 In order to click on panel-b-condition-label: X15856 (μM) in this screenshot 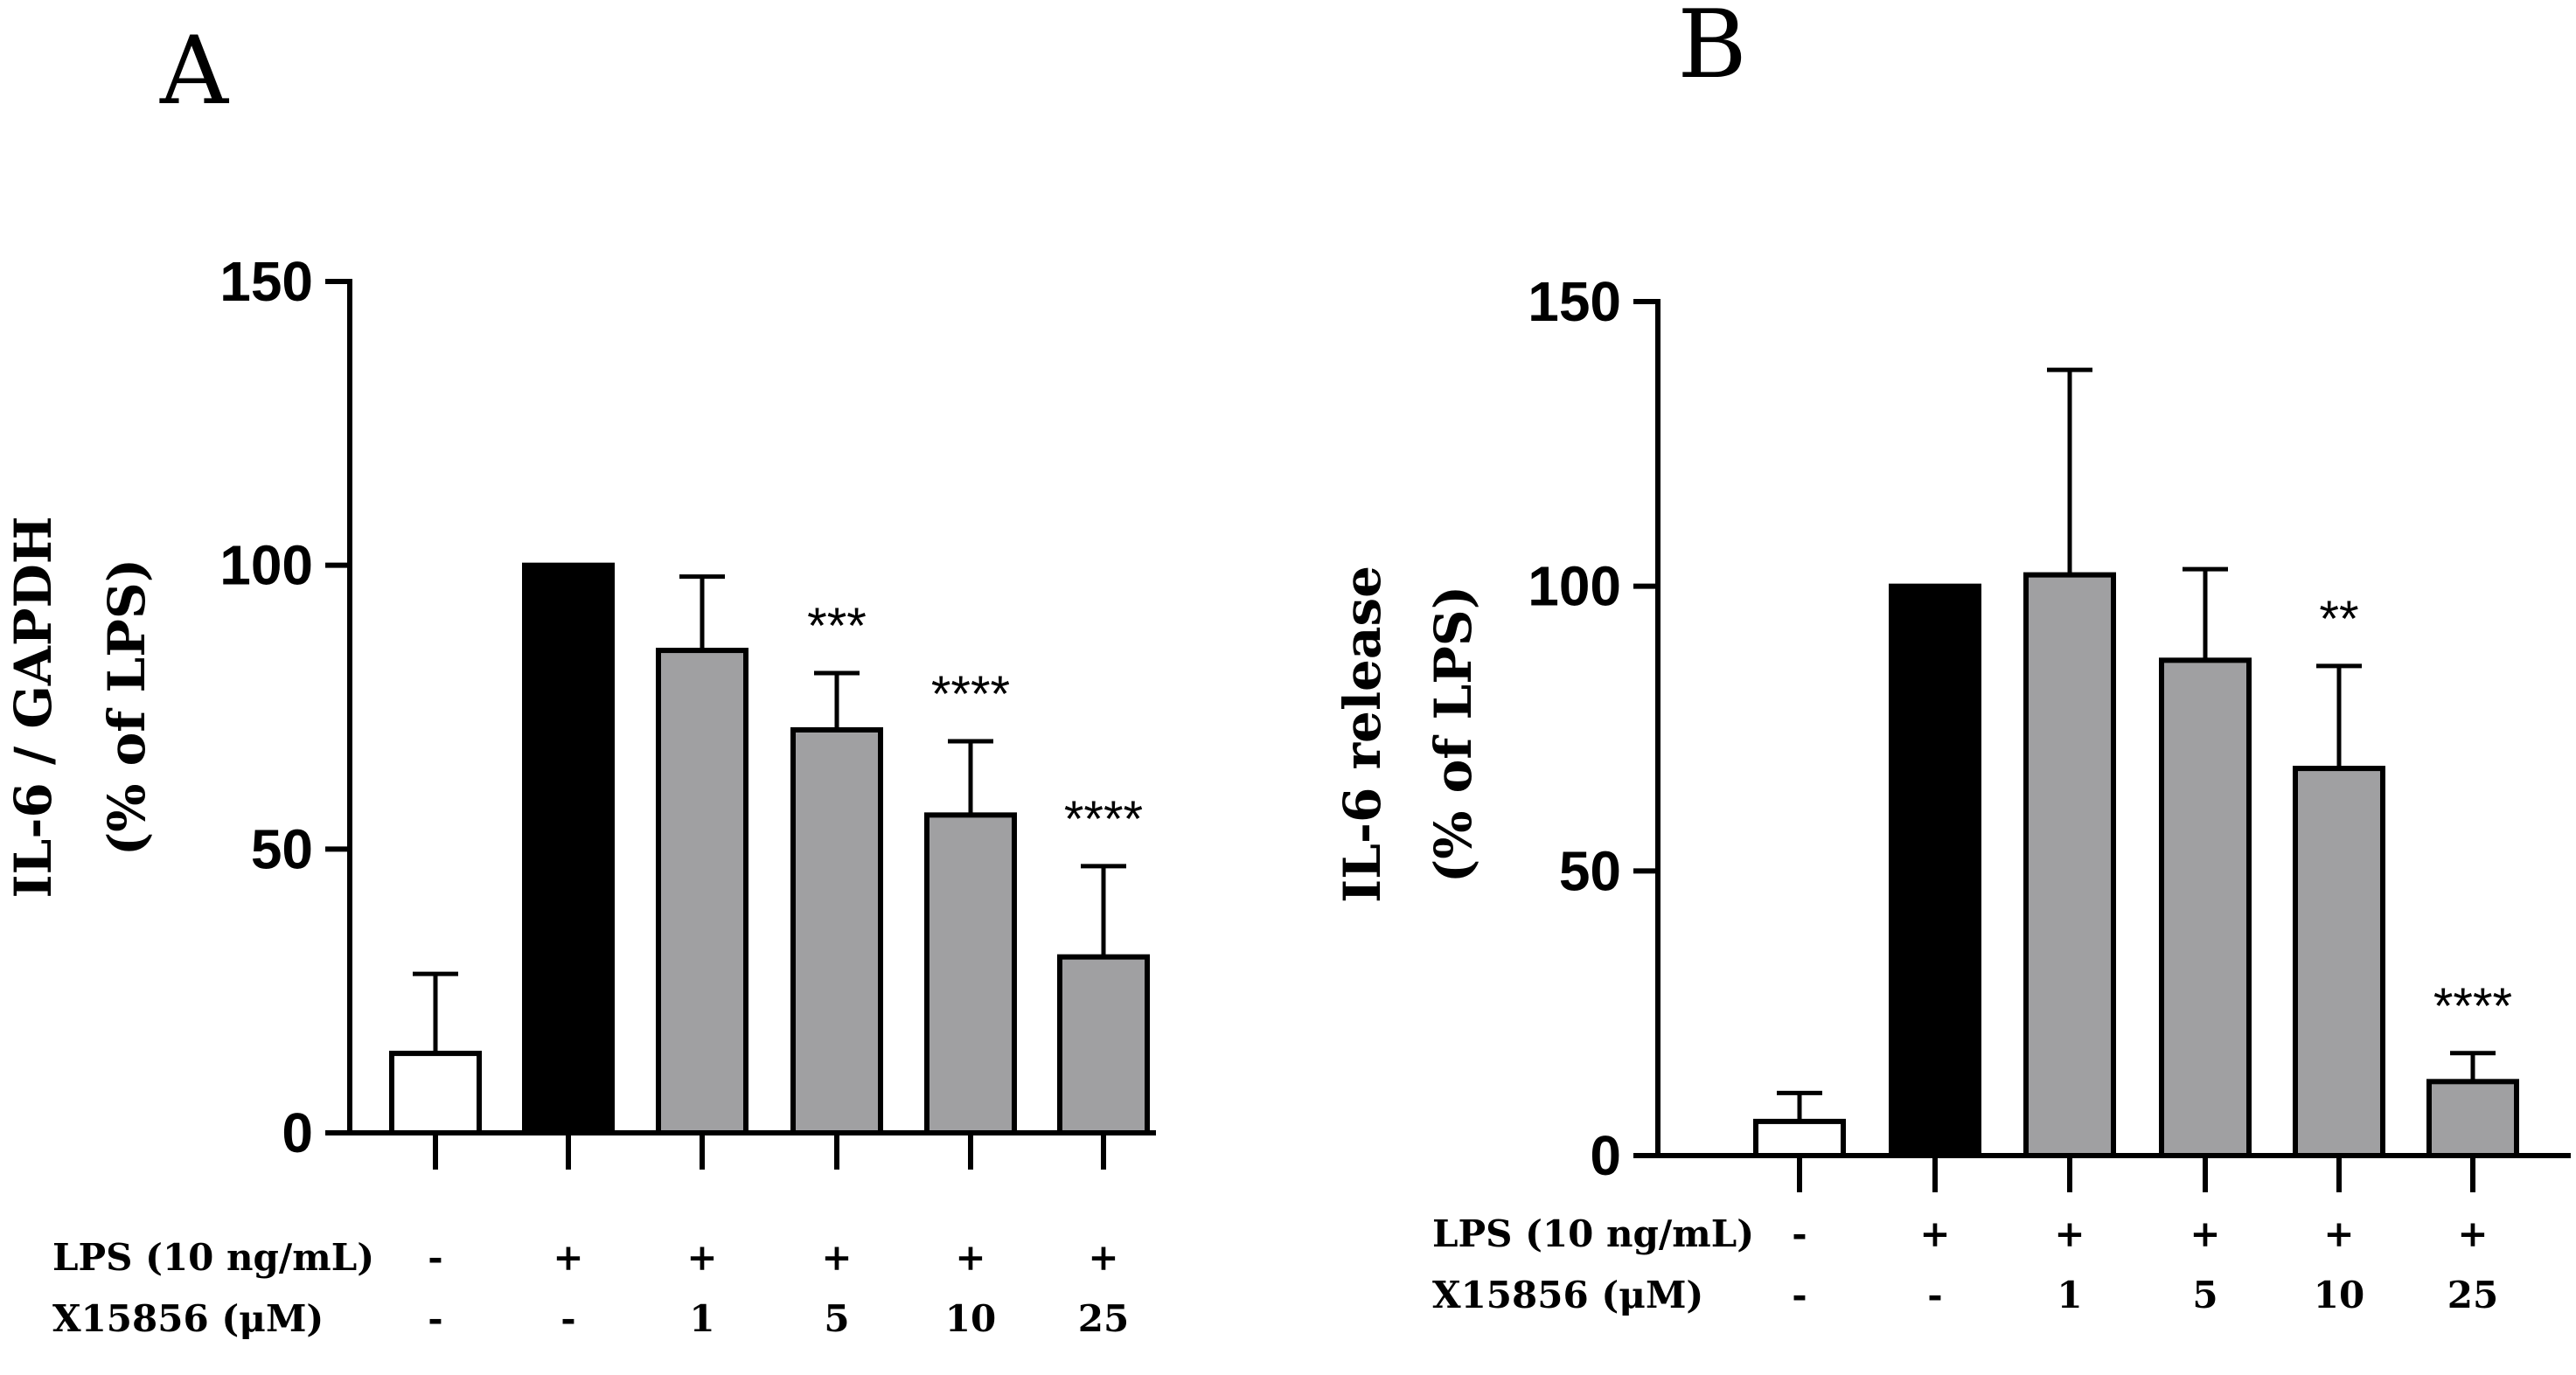, I will do `click(1567, 1295)`.